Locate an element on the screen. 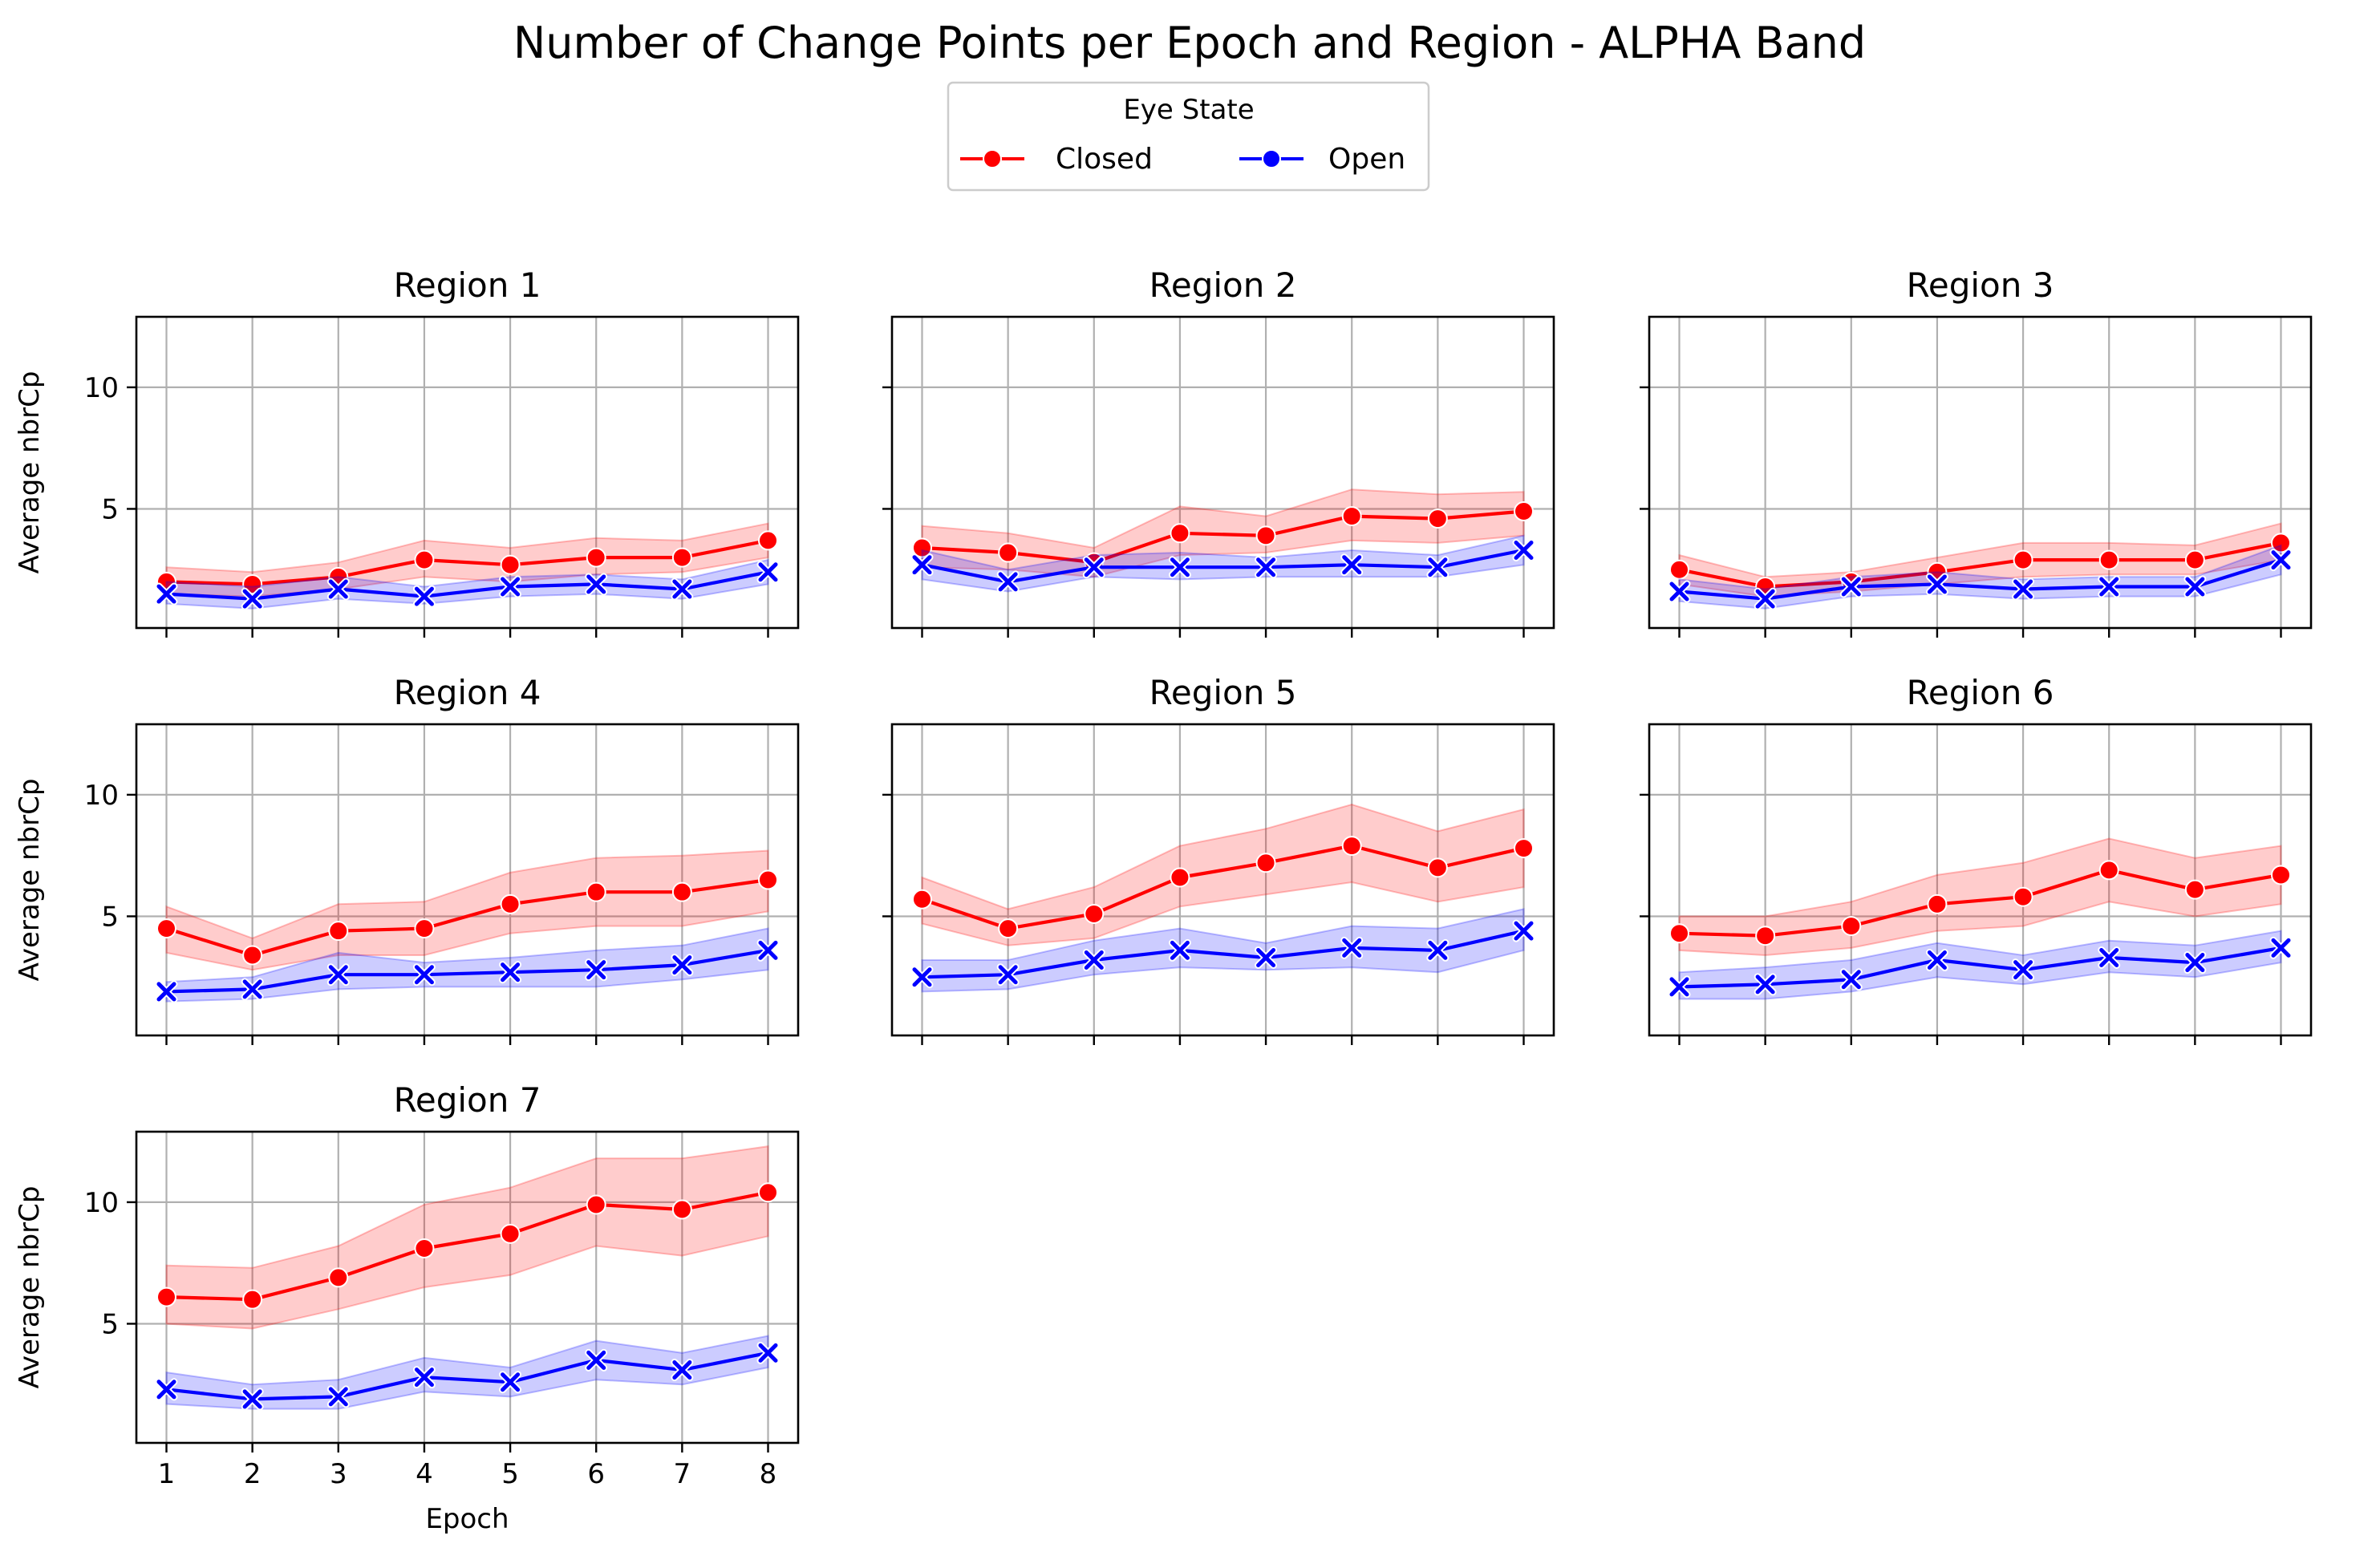  x-tick-label: 5 is located at coordinates (510, 1474).